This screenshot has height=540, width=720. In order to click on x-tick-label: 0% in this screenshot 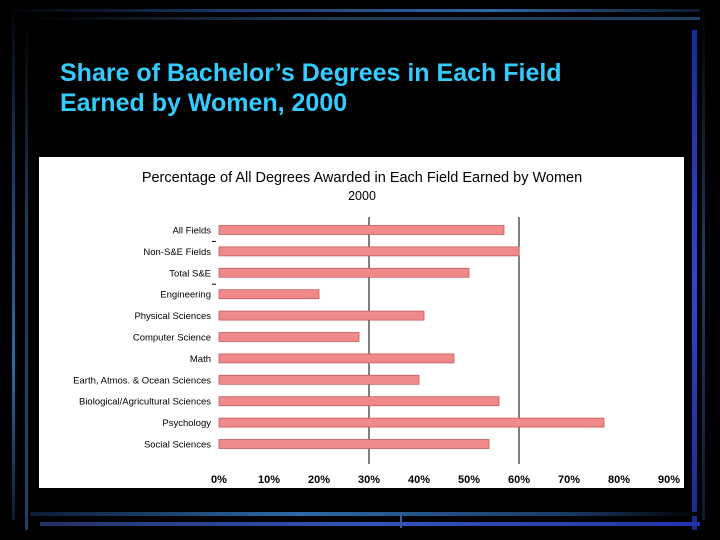, I will do `click(219, 480)`.